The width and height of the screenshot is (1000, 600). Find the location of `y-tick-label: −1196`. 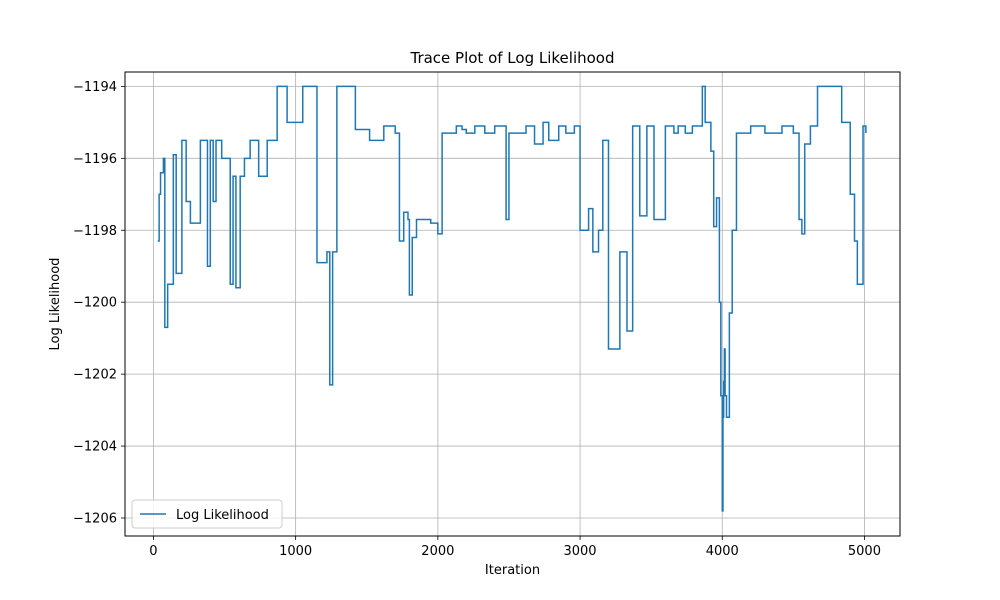

y-tick-label: −1196 is located at coordinates (95, 159).